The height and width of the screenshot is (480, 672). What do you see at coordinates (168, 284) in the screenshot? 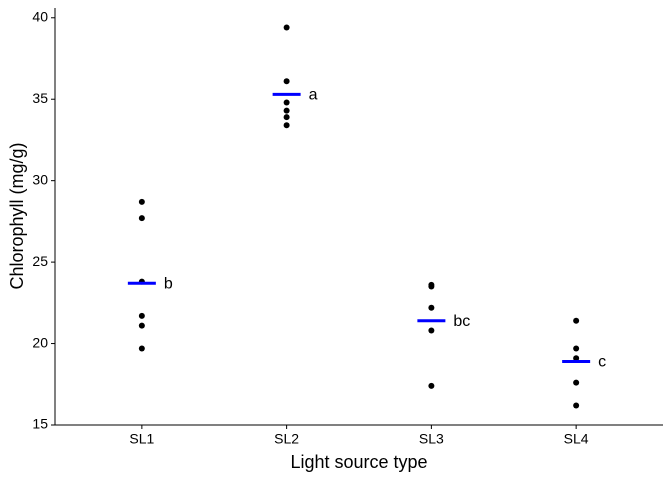
I see `group-letter: b` at bounding box center [168, 284].